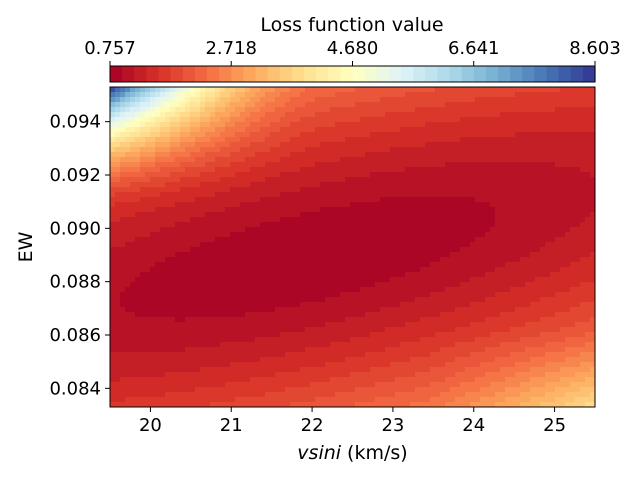 The width and height of the screenshot is (640, 480). Describe the element at coordinates (75, 335) in the screenshot. I see `y-tick-label: 0.086` at that location.